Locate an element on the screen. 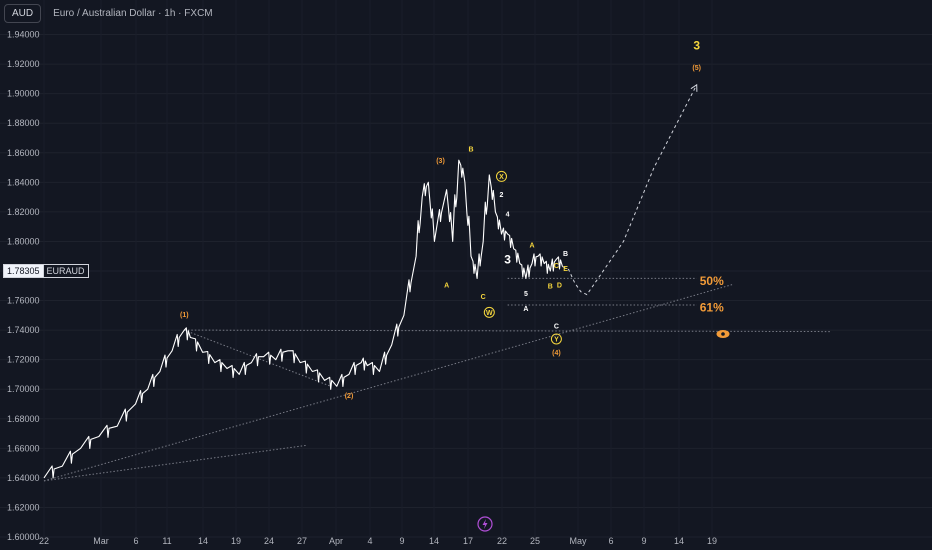  x-tick-label: Mar is located at coordinates (101, 541).